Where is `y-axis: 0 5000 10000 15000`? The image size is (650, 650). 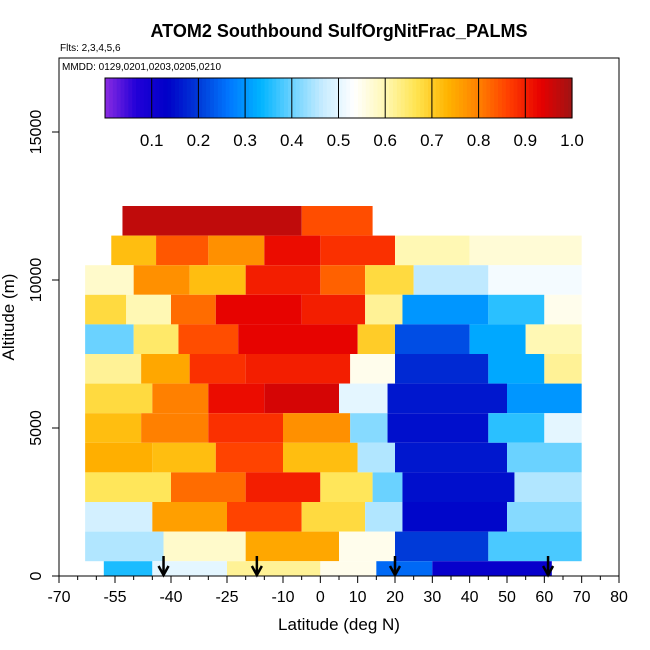
y-axis: 0 5000 10000 15000 is located at coordinates (44, 319).